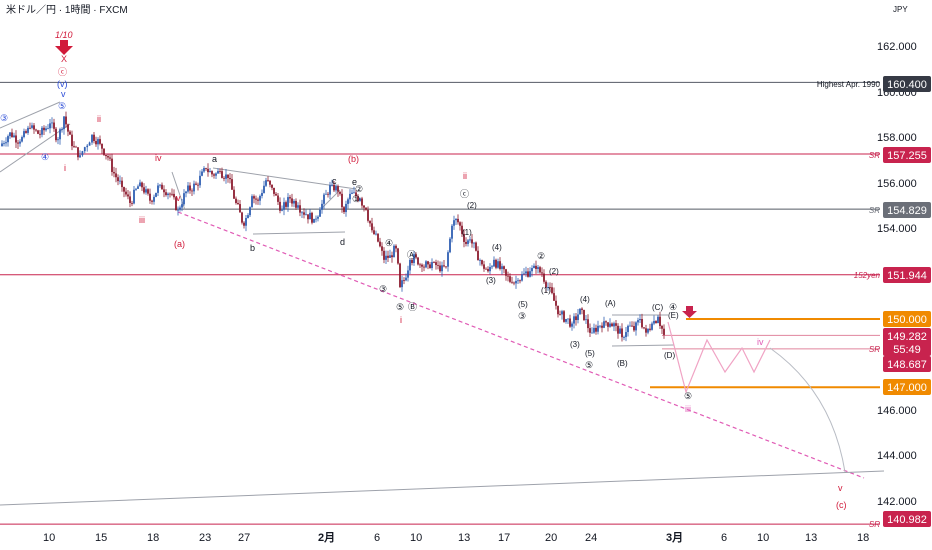 This screenshot has width=932, height=550. Describe the element at coordinates (897, 47) in the screenshot. I see `y-tick: 162.000` at that location.